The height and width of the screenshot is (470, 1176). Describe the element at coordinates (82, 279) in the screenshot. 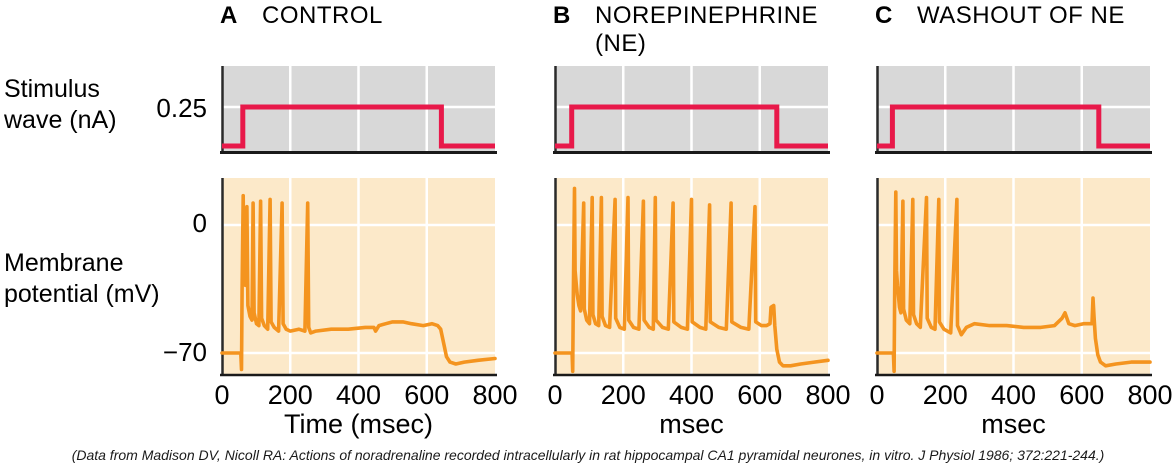

I see `membrane-row-label: Membrane potential (mV)` at that location.